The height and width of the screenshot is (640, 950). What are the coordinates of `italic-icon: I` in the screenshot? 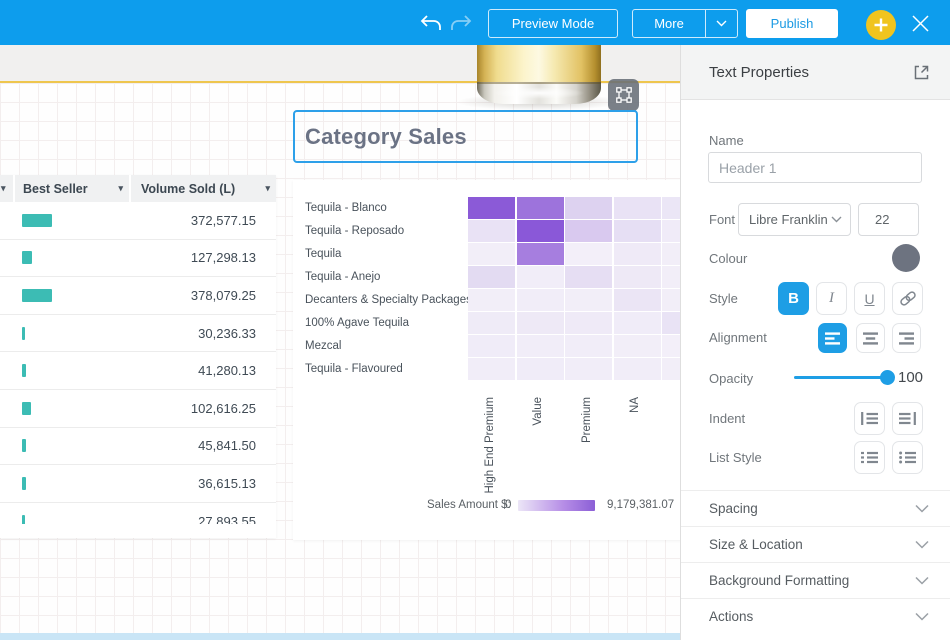 It's located at (831, 298).